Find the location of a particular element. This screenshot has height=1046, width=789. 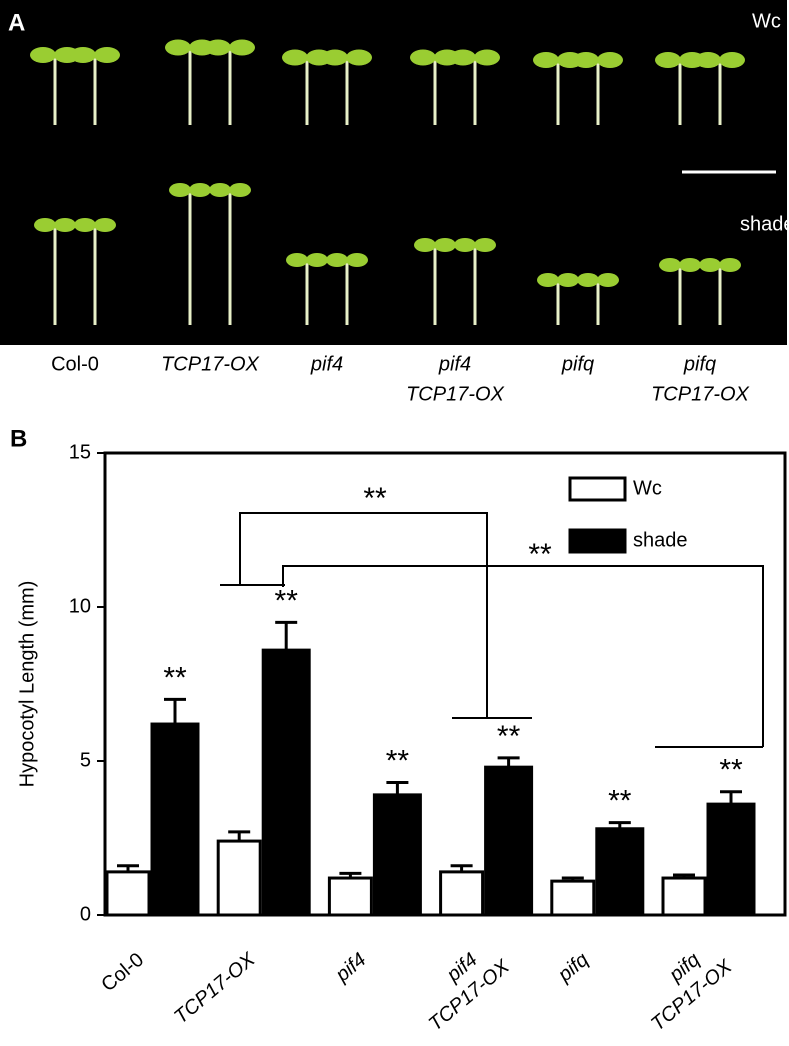

y-tick-label: 5 is located at coordinates (85, 760).